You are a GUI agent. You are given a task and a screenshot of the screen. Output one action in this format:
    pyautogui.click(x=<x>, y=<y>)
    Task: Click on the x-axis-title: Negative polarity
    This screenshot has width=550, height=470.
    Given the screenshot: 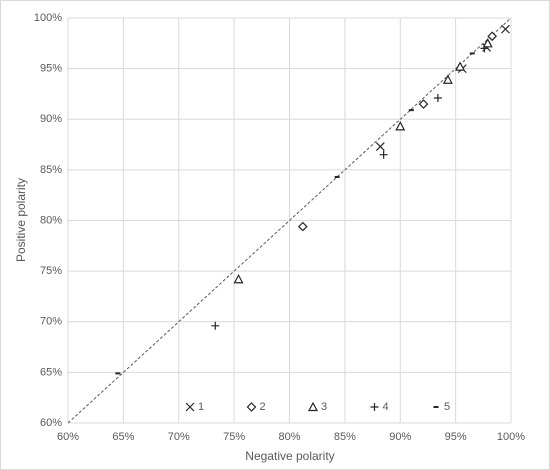 What is the action you would take?
    pyautogui.click(x=289, y=456)
    